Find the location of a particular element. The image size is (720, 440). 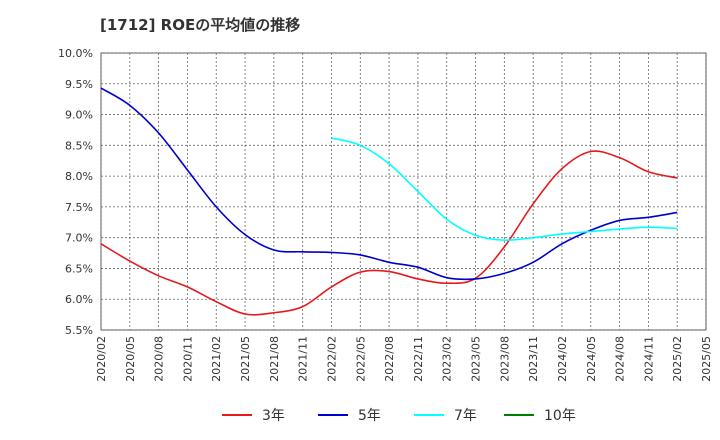

x-tick-label: 2022/08 is located at coordinates (389, 359).